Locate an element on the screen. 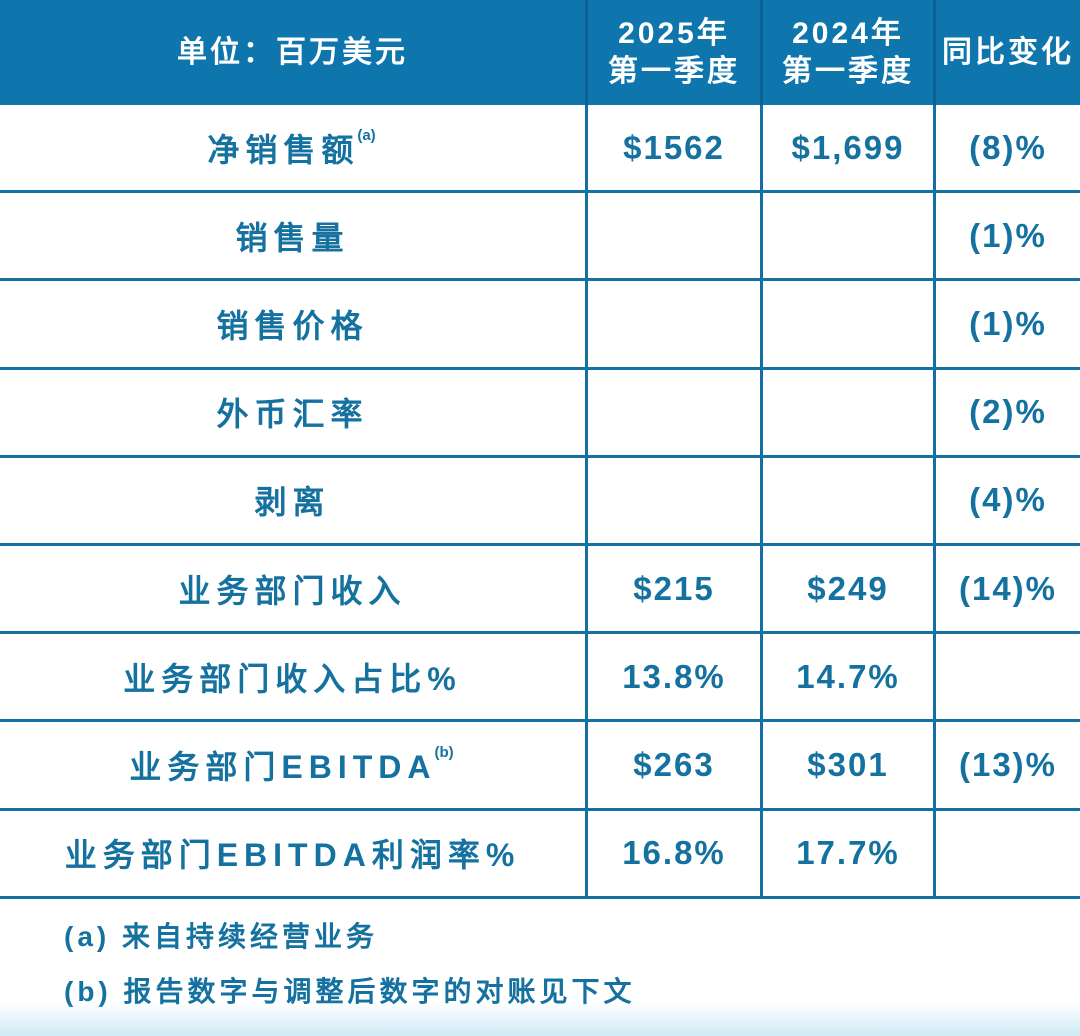 The width and height of the screenshot is (1080, 1036). value-2025: 16.8% is located at coordinates (672, 853).